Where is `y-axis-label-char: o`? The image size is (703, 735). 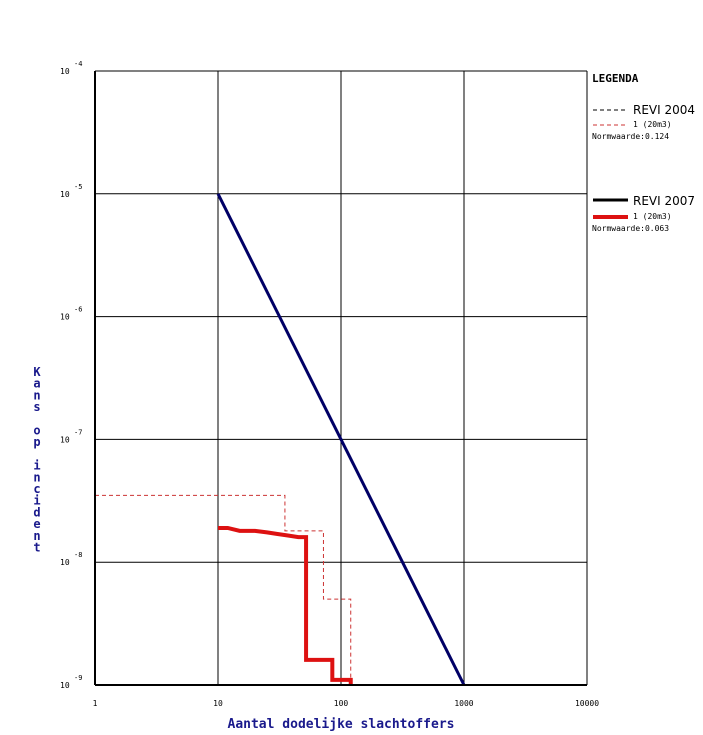 y-axis-label-char: o is located at coordinates (36, 431).